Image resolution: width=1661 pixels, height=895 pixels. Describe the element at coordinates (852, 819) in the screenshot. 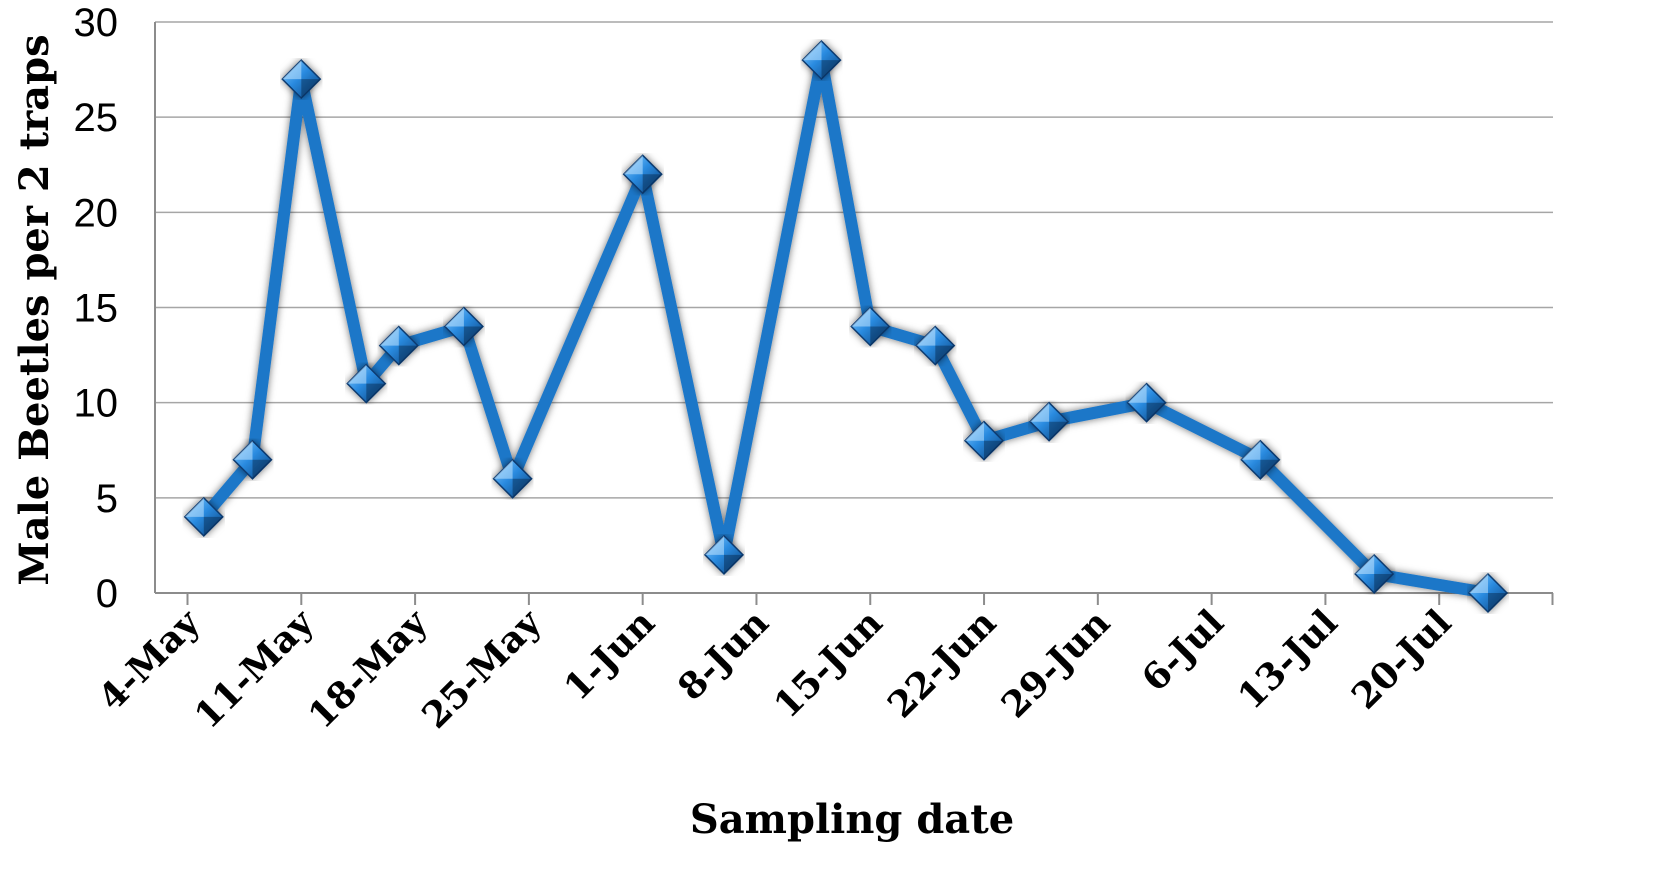

I see `x-axis-title: Sampling date` at that location.